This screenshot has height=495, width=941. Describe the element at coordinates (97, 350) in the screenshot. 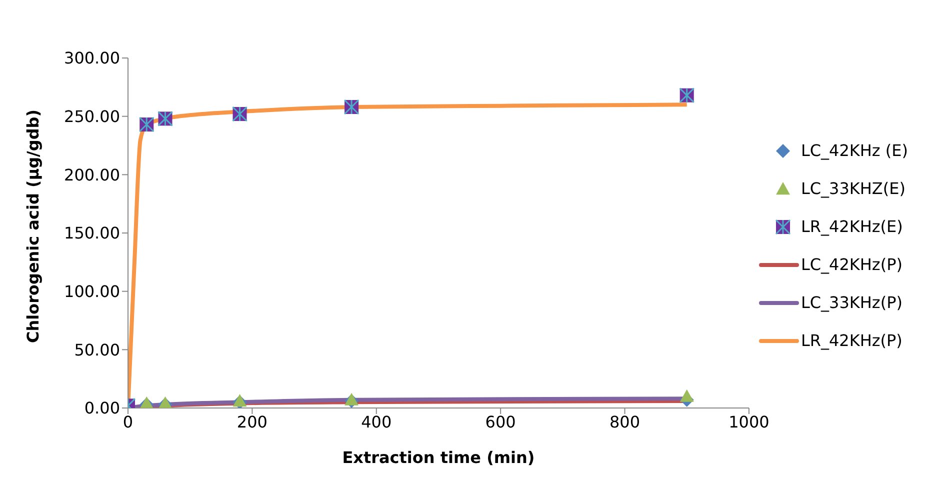

I see `y-tick-label: 50.00` at that location.